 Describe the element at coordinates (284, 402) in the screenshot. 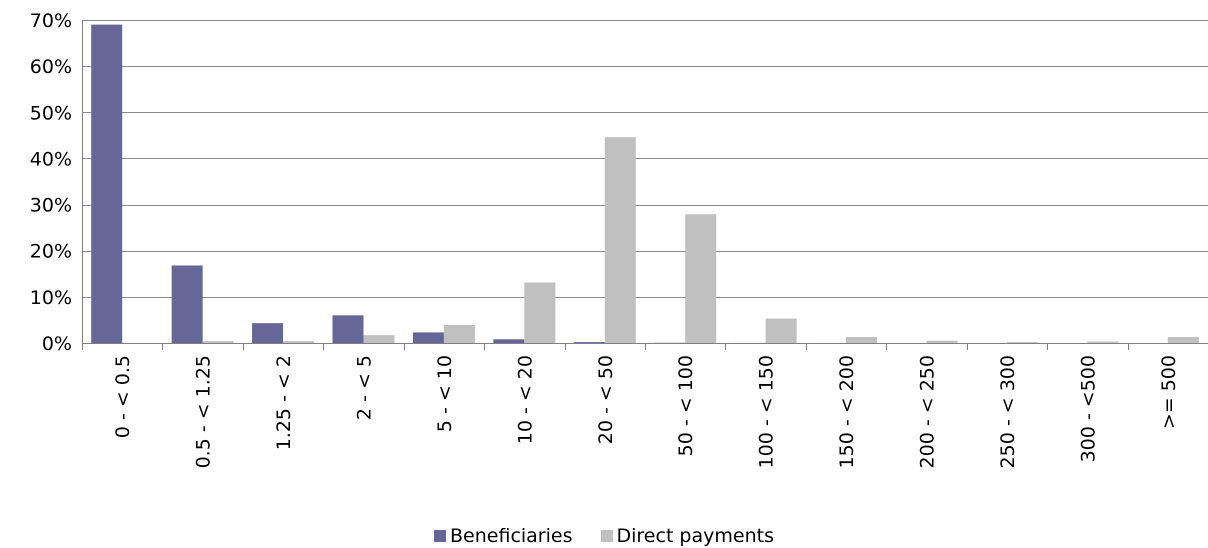

I see `x-tick-label: 1.25 - < 2` at that location.